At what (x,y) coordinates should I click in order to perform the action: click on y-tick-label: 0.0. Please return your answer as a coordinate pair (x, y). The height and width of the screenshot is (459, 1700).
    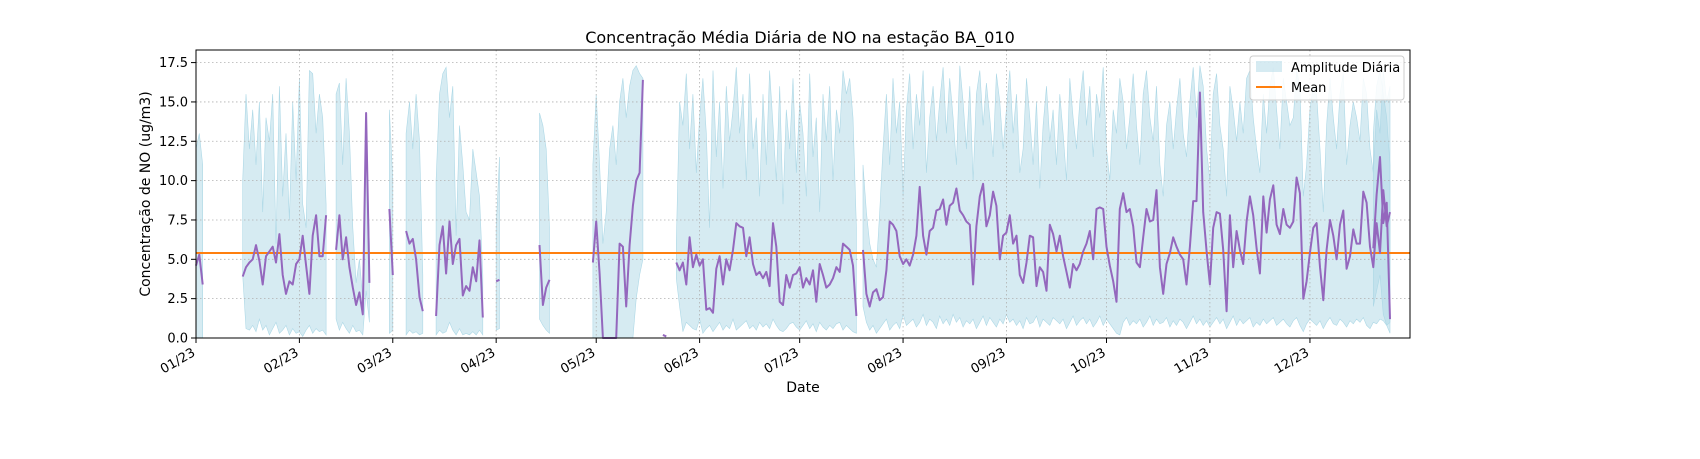
    Looking at the image, I should click on (177, 339).